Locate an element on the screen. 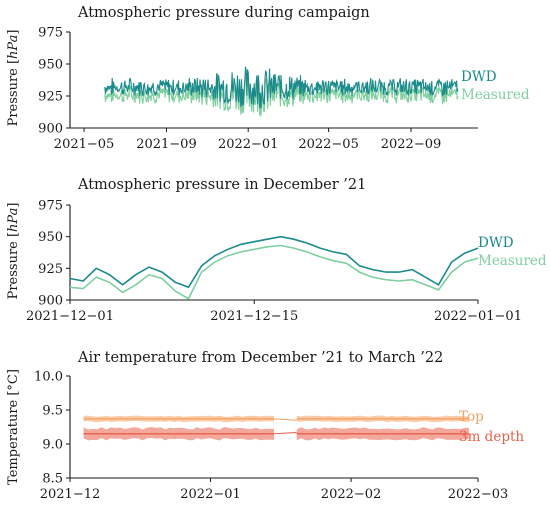 Image resolution: width=550 pixels, height=510 pixels. x-tick-label: 2022−09 is located at coordinates (411, 144).